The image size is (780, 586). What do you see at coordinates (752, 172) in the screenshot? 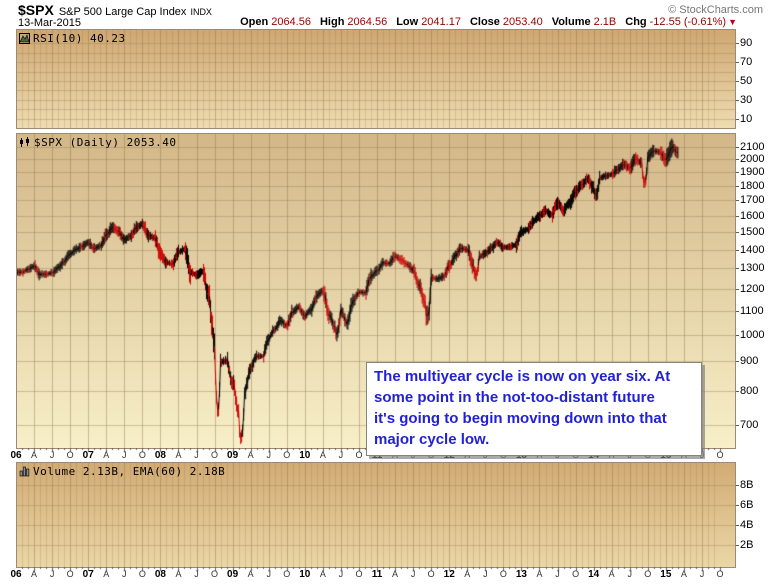
I see `price-axis-label: 1900` at bounding box center [752, 172].